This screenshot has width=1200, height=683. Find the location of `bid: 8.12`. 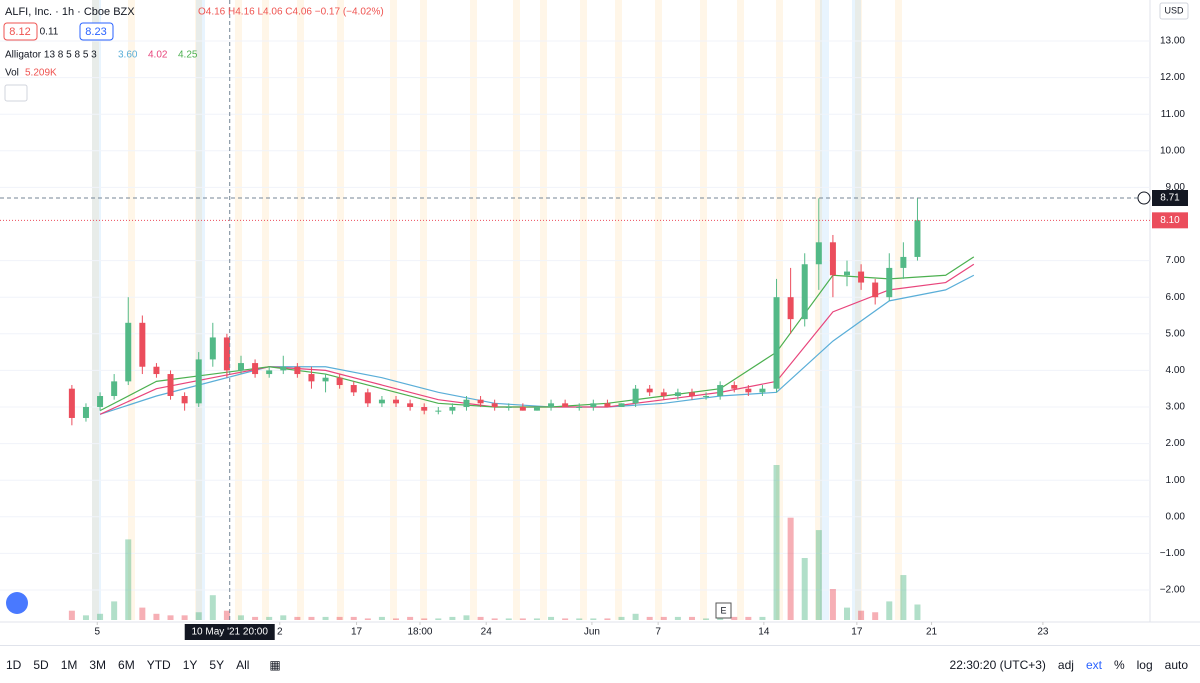

bid: 8.12 is located at coordinates (19, 32).